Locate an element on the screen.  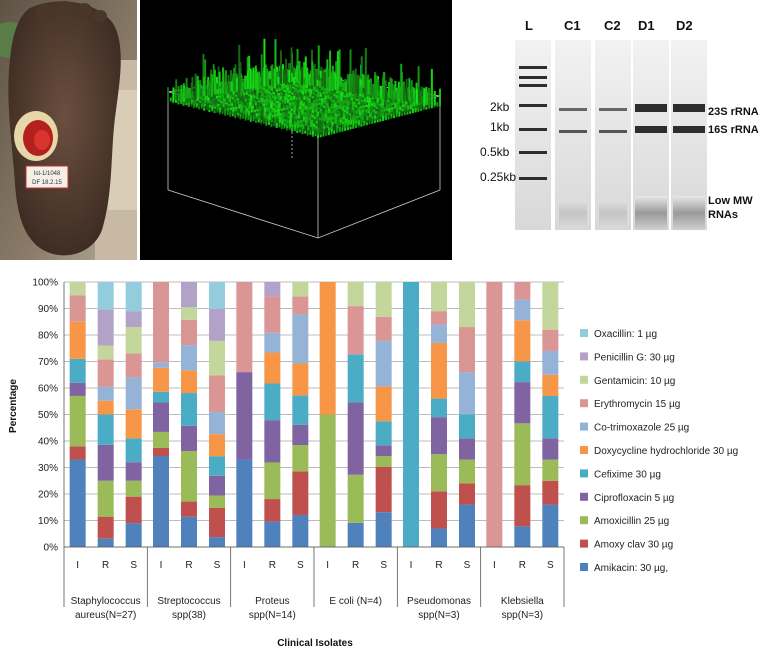
y-axis-label: Percentage is located at coordinates (13, 406).